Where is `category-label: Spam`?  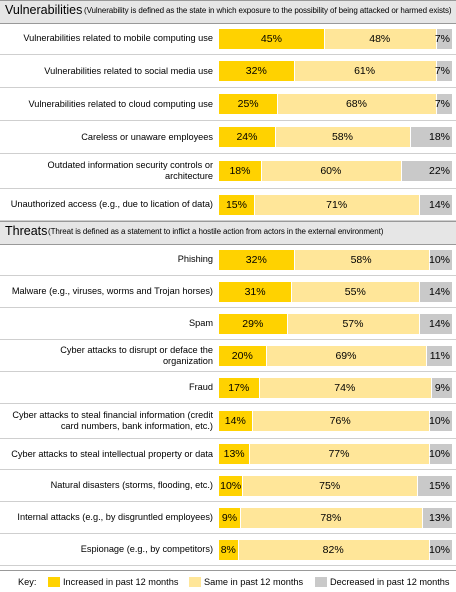 category-label: Spam is located at coordinates (200, 323).